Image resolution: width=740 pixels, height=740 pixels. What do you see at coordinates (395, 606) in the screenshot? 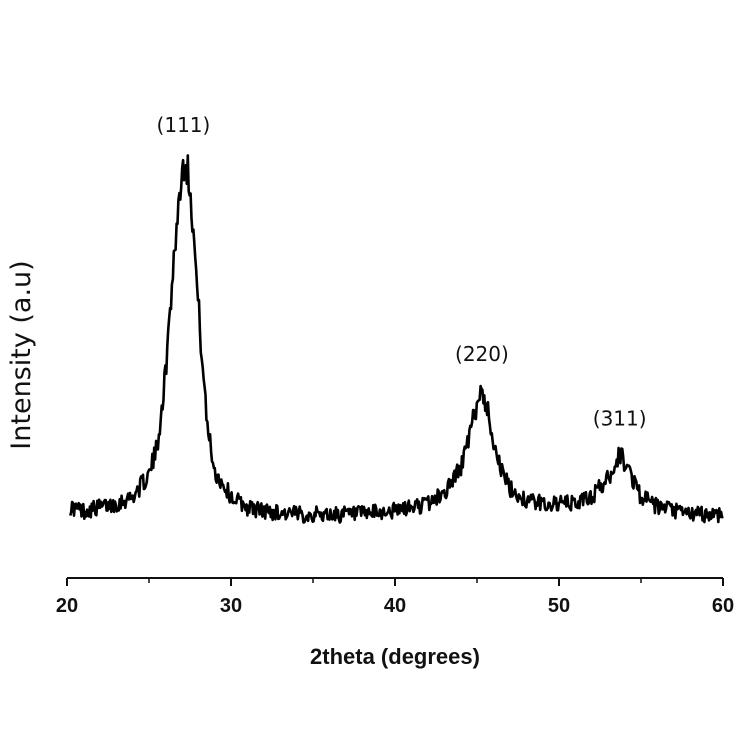
I see `x-tick-label: 40` at bounding box center [395, 606].